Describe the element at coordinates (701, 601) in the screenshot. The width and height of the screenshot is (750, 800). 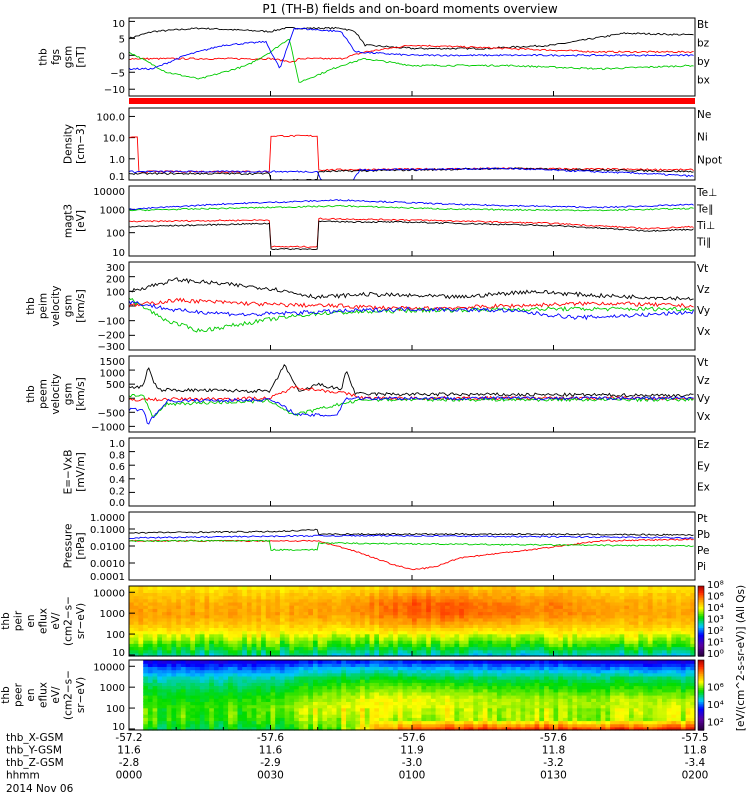
I see `colorbar-cell` at that location.